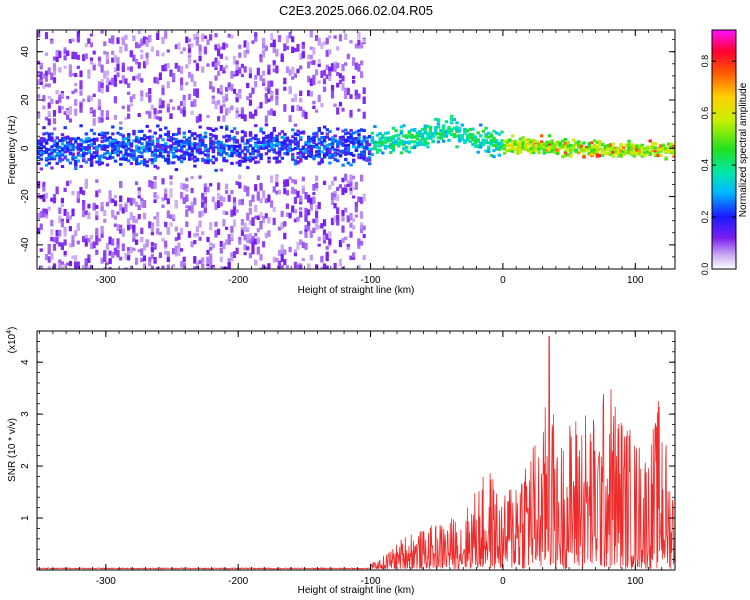  I want to click on x-tick-label: -200, so click(238, 280).